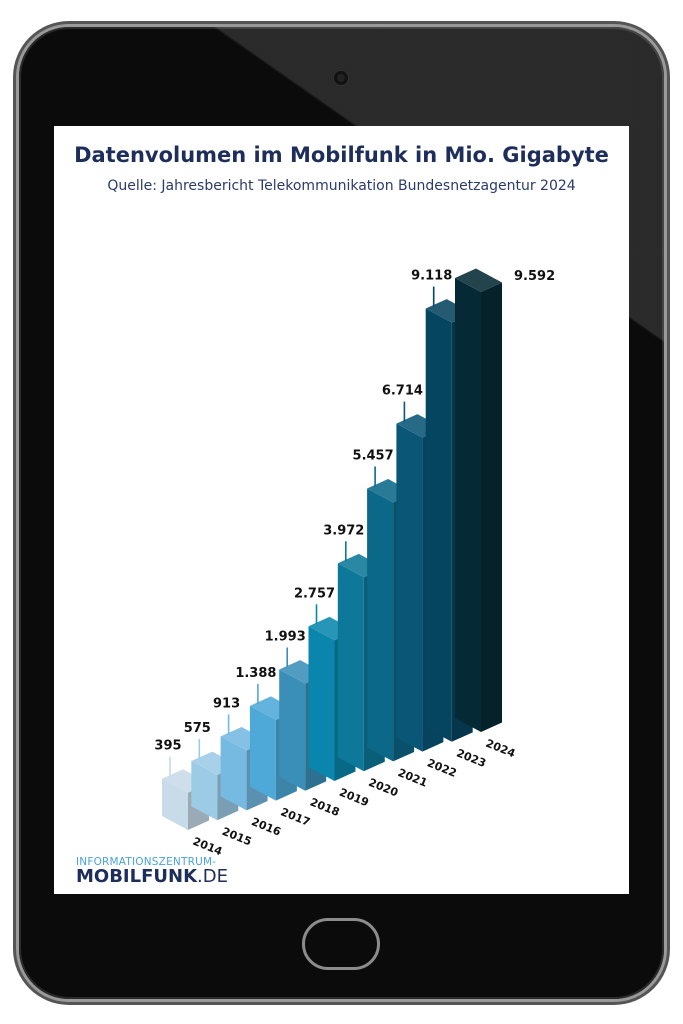 This screenshot has height=1024, width=683. Describe the element at coordinates (478, 280) in the screenshot. I see `bar-top-face` at that location.